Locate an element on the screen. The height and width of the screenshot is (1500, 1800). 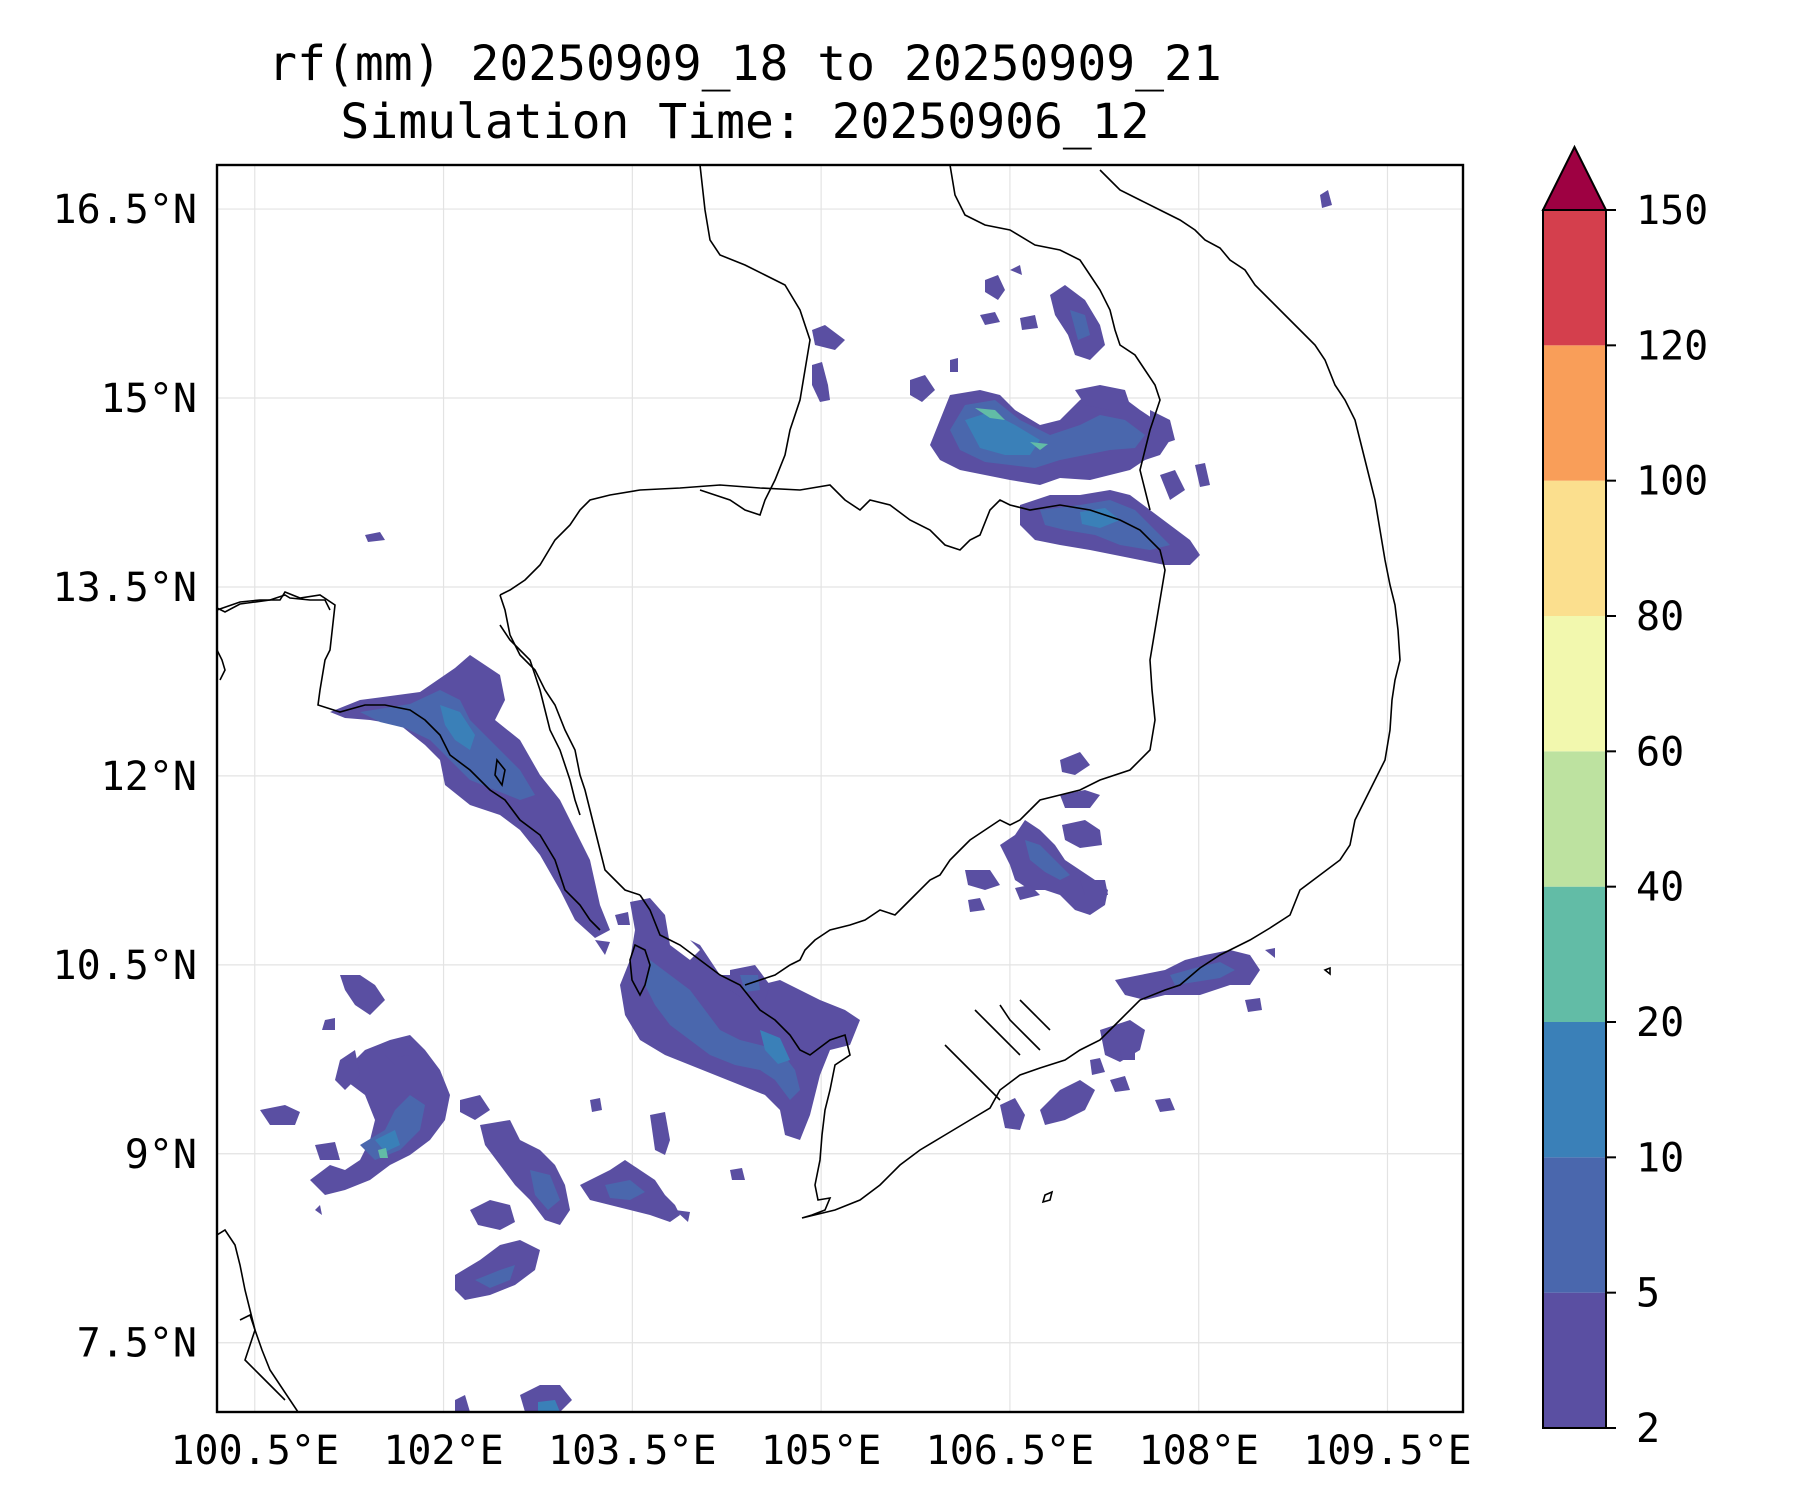
y-tick-label: 7.5°N is located at coordinates (137, 1344).